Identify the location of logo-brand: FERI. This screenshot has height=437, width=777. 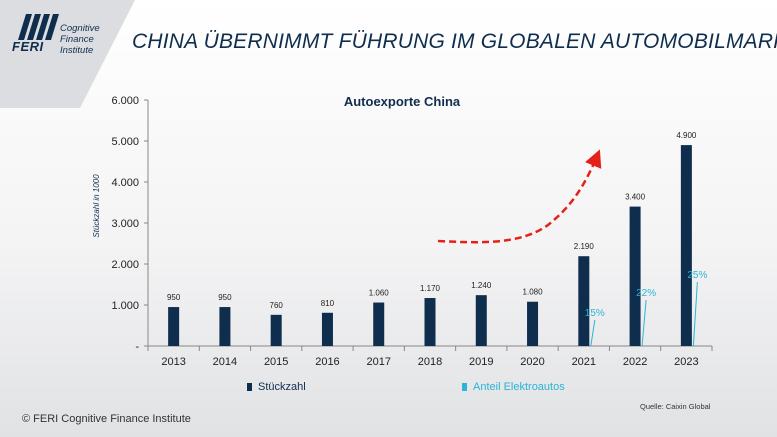
(28, 46).